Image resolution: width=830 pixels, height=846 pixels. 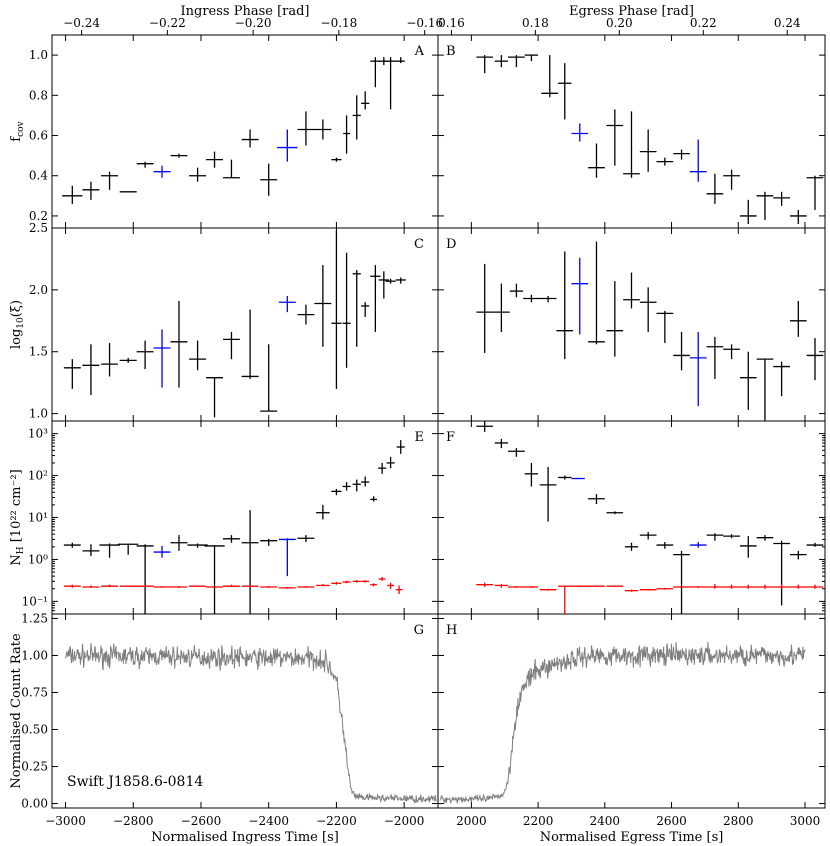 I want to click on y-tick-label: 0.50, so click(x=34, y=730).